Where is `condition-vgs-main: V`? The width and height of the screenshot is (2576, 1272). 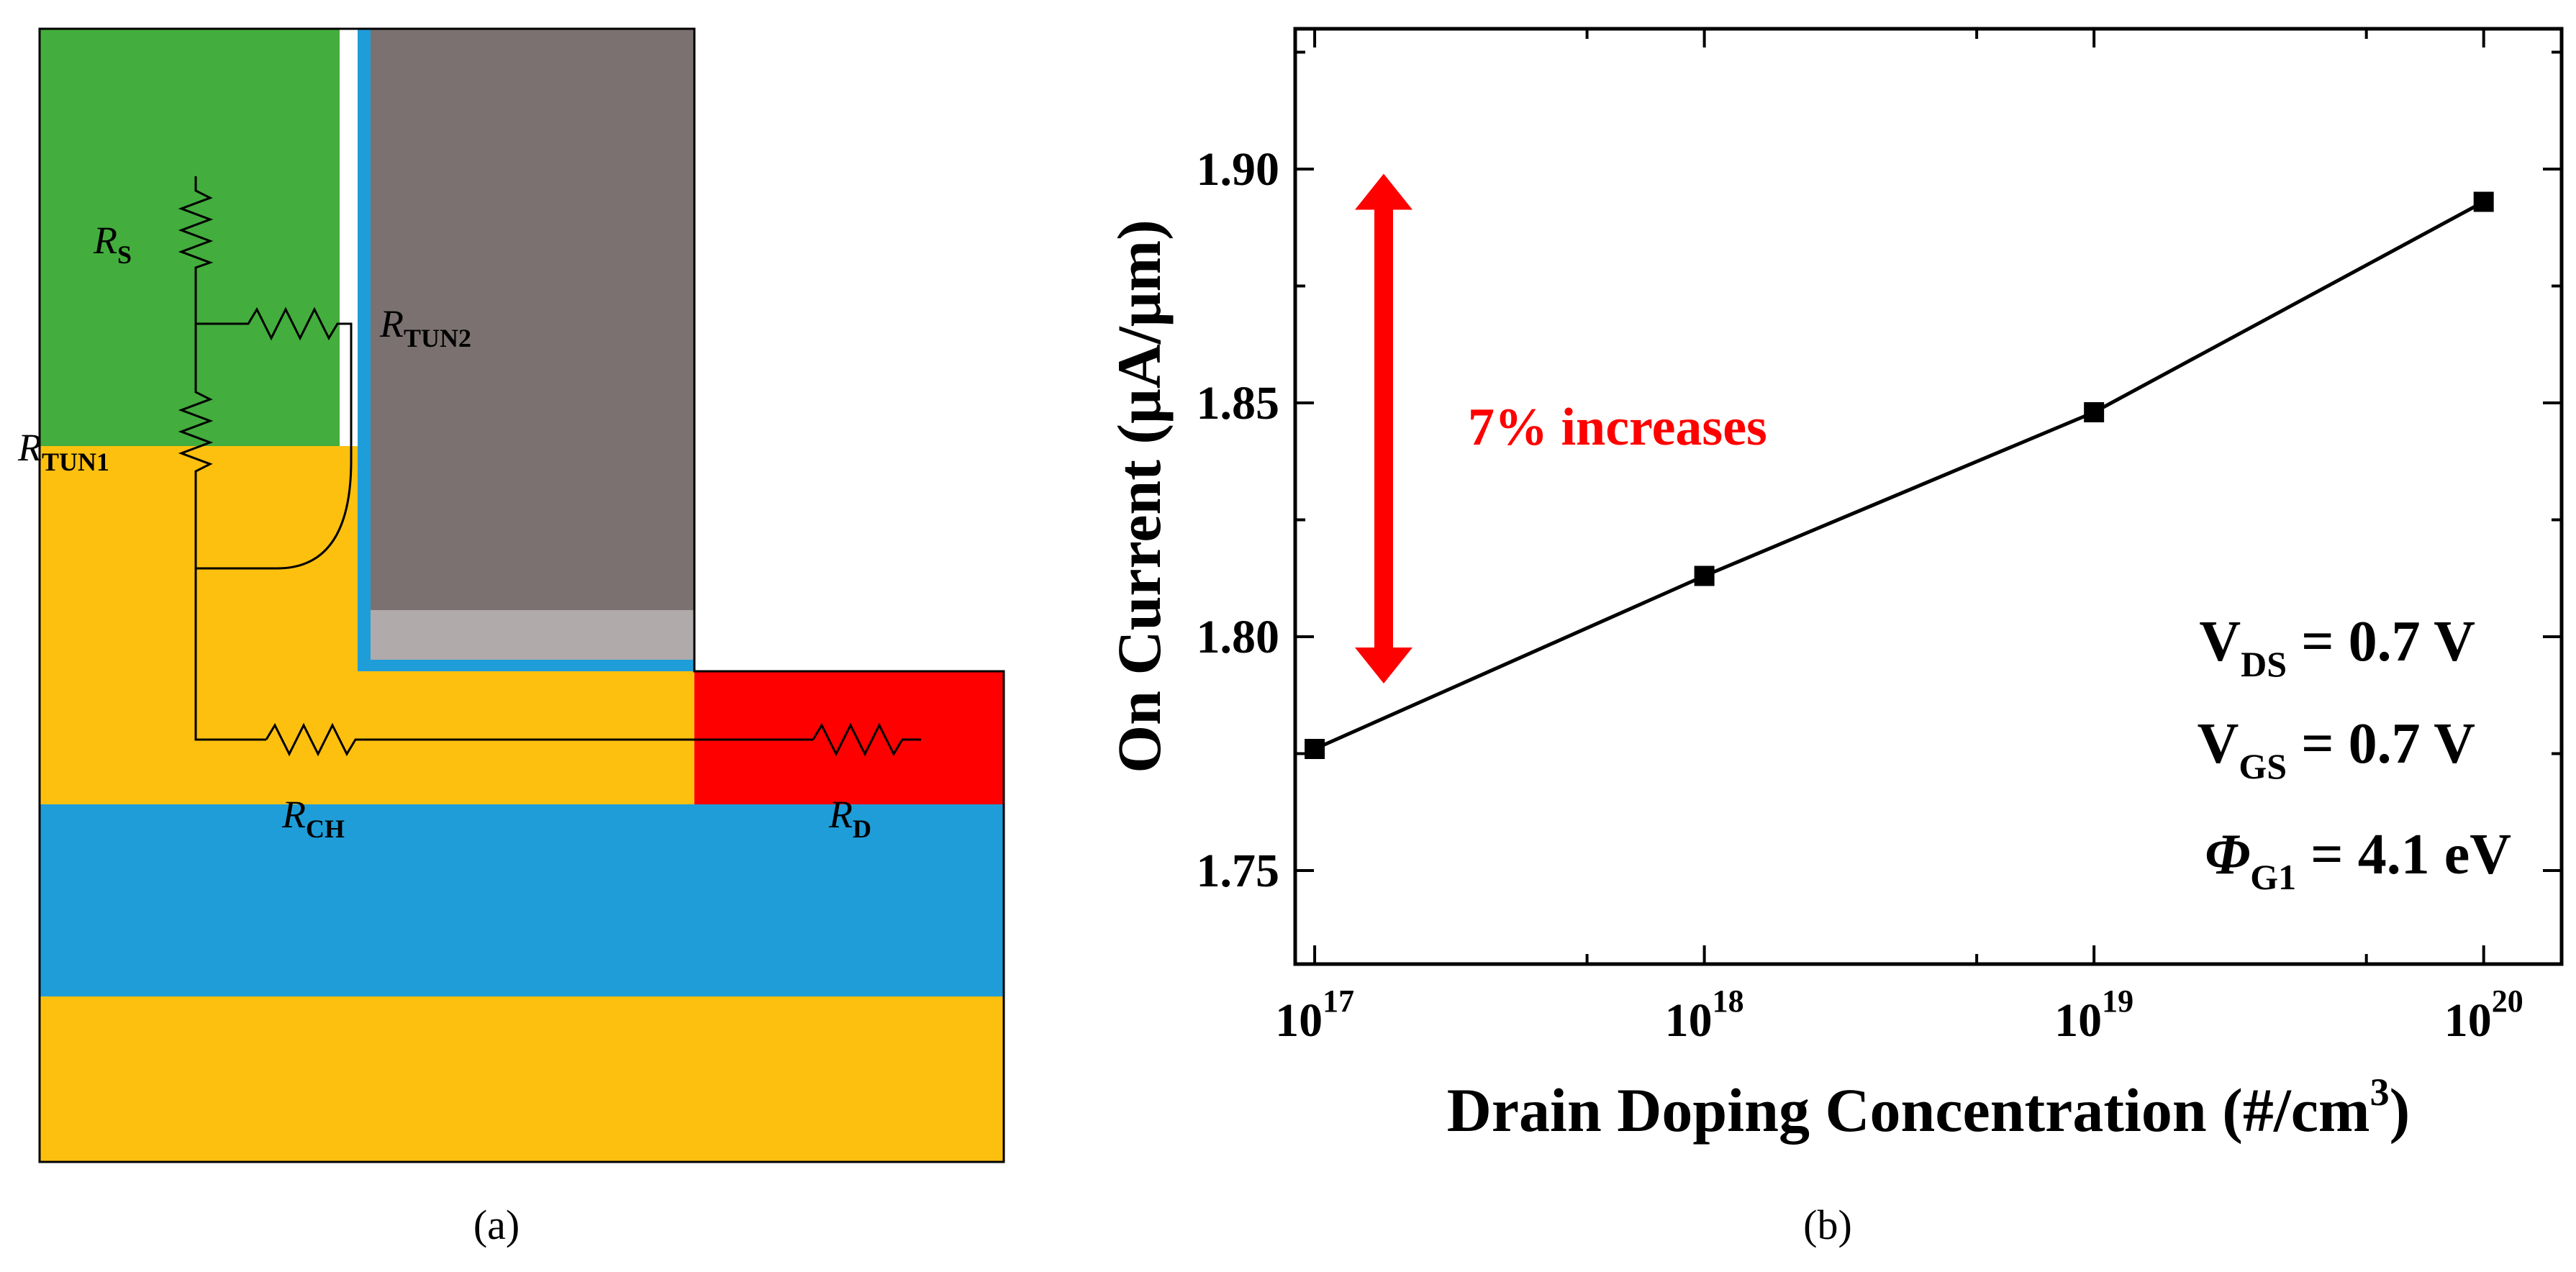 condition-vgs-main: V is located at coordinates (2218, 744).